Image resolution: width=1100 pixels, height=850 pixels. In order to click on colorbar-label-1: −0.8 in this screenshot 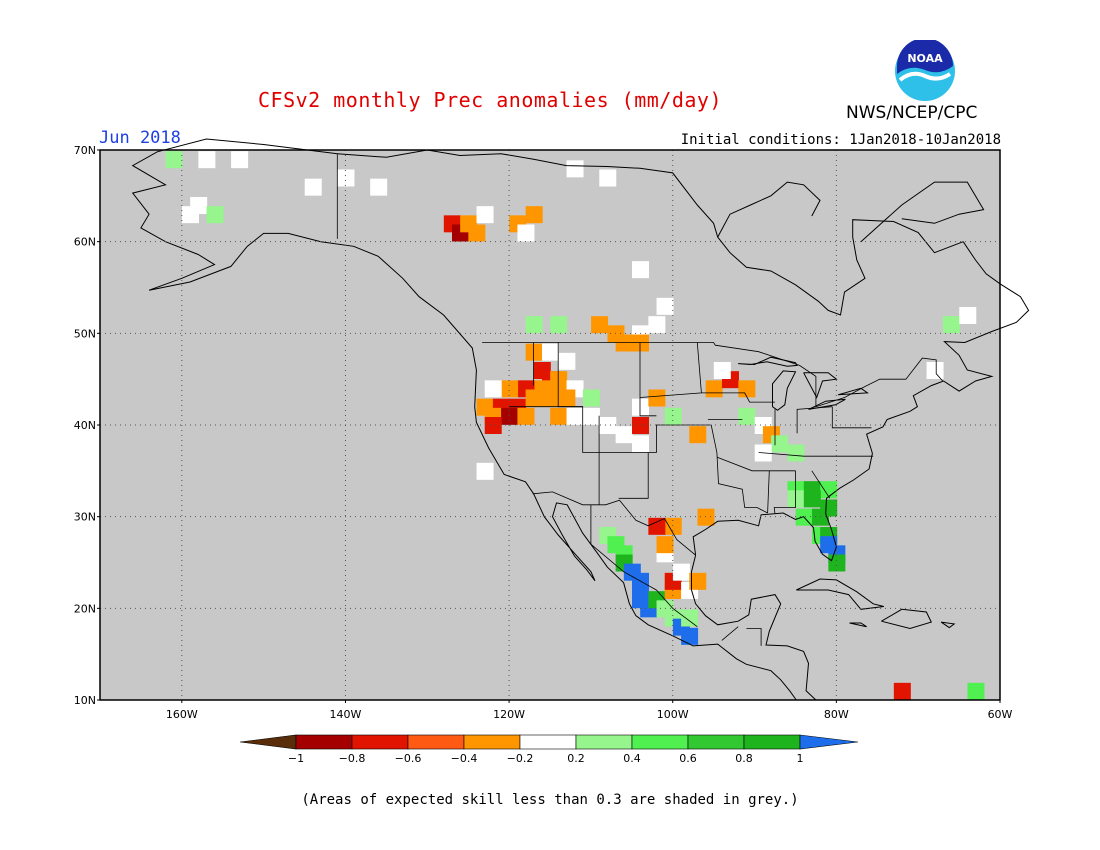, I will do `click(352, 758)`.